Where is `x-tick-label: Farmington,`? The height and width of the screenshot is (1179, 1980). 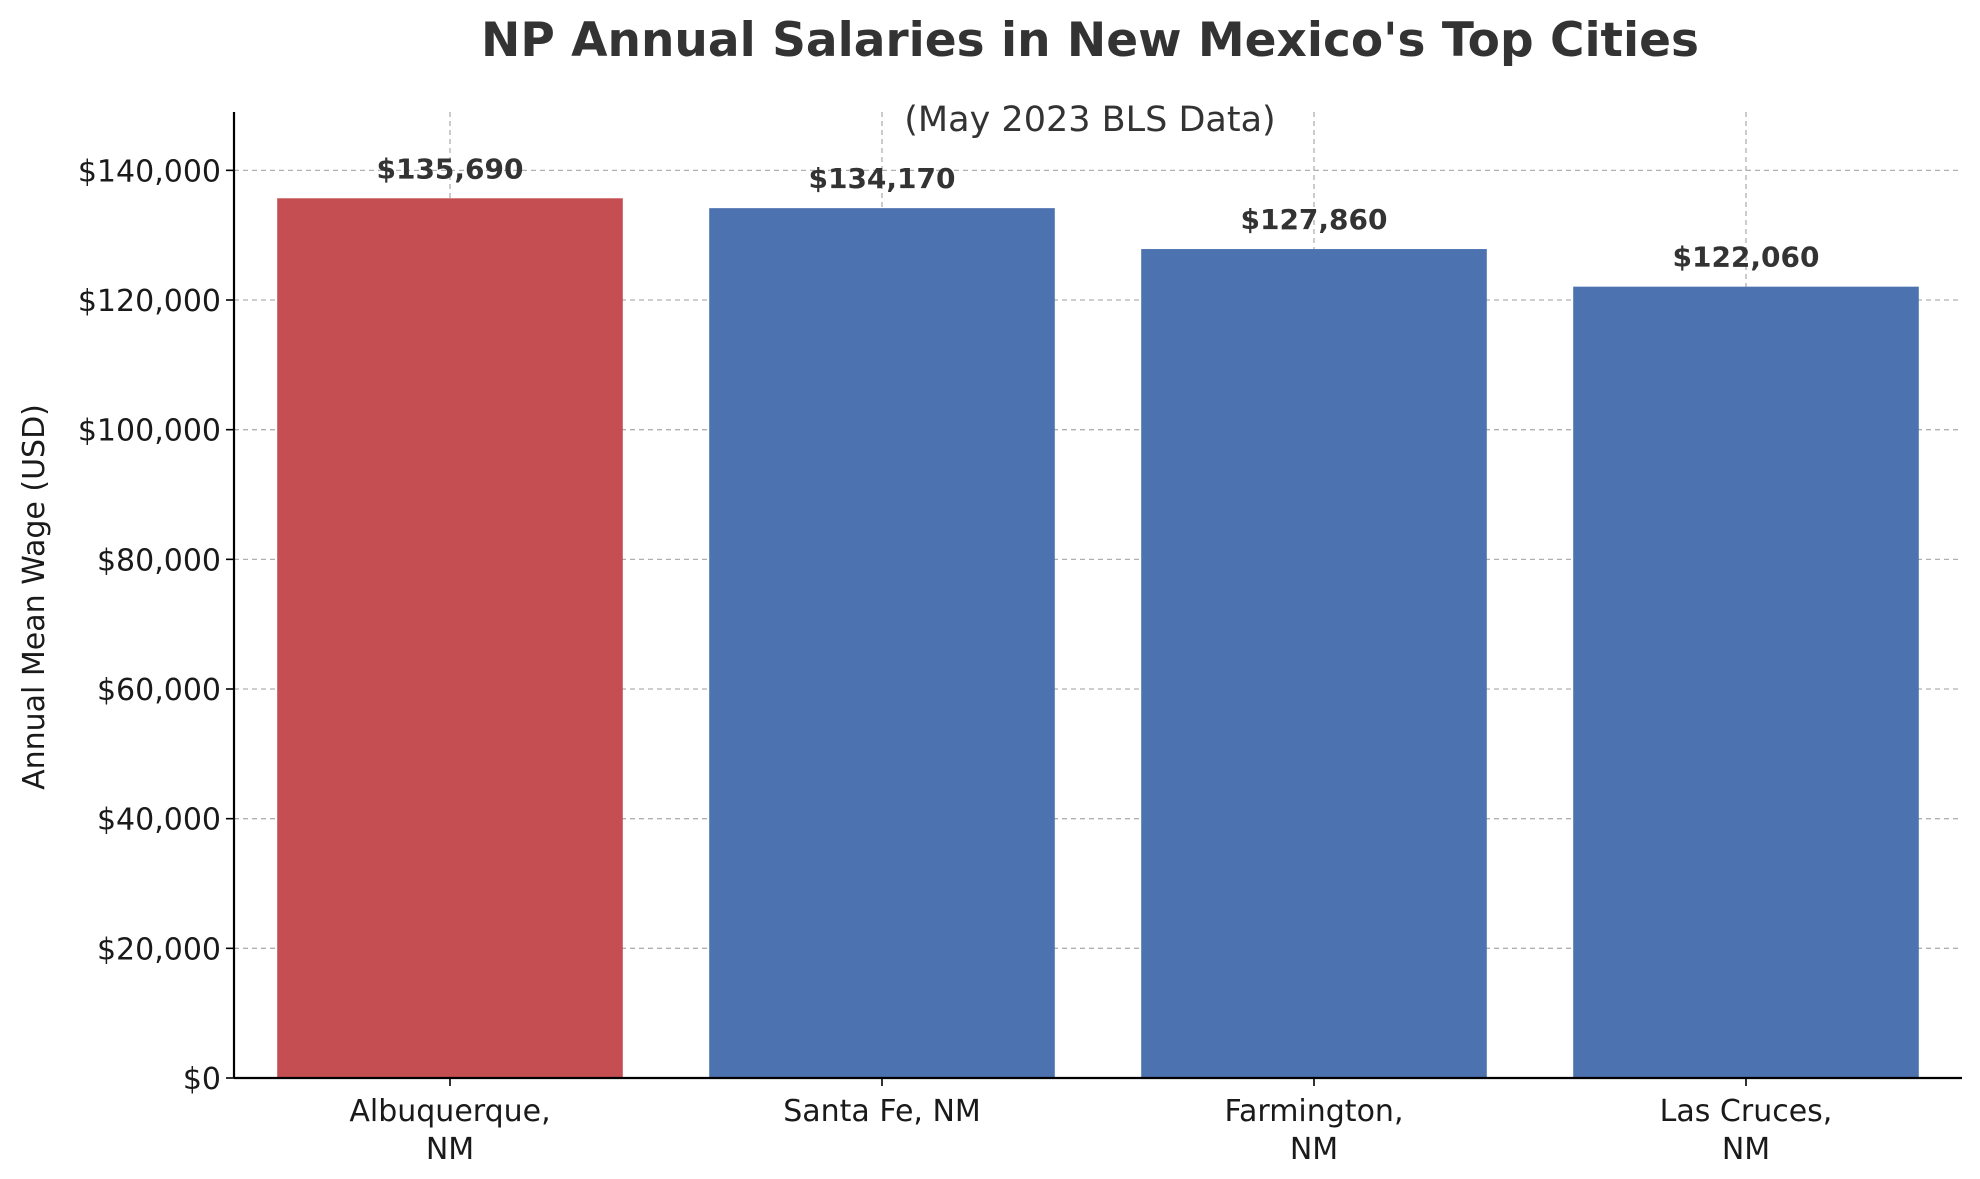 x-tick-label: Farmington, is located at coordinates (1314, 1111).